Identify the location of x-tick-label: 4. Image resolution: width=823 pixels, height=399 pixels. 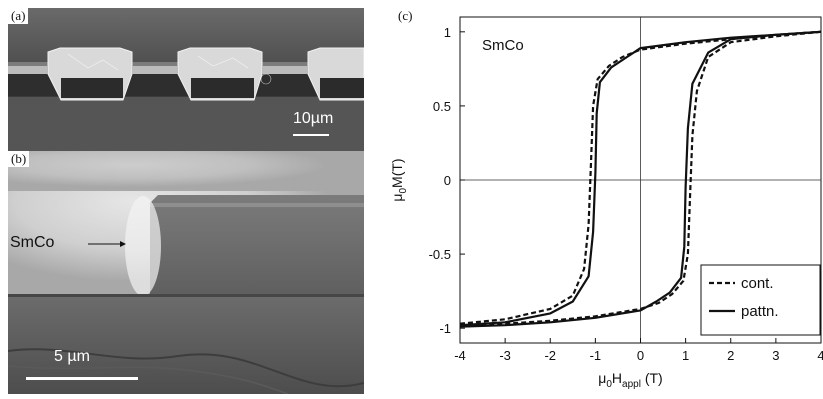
(820, 355).